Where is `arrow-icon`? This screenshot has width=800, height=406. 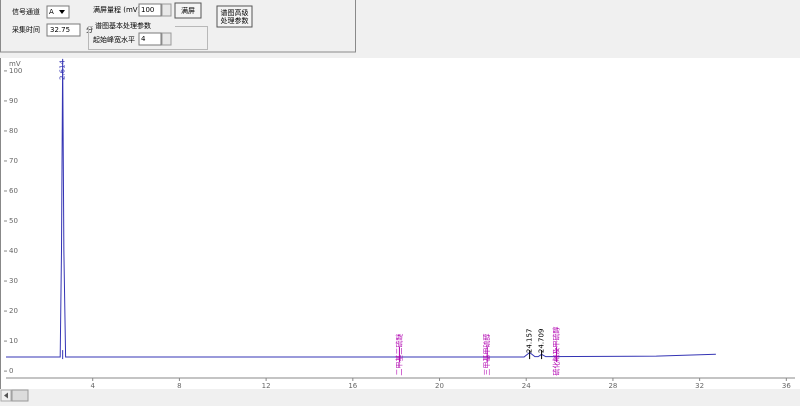 arrow-icon is located at coordinates (6, 395).